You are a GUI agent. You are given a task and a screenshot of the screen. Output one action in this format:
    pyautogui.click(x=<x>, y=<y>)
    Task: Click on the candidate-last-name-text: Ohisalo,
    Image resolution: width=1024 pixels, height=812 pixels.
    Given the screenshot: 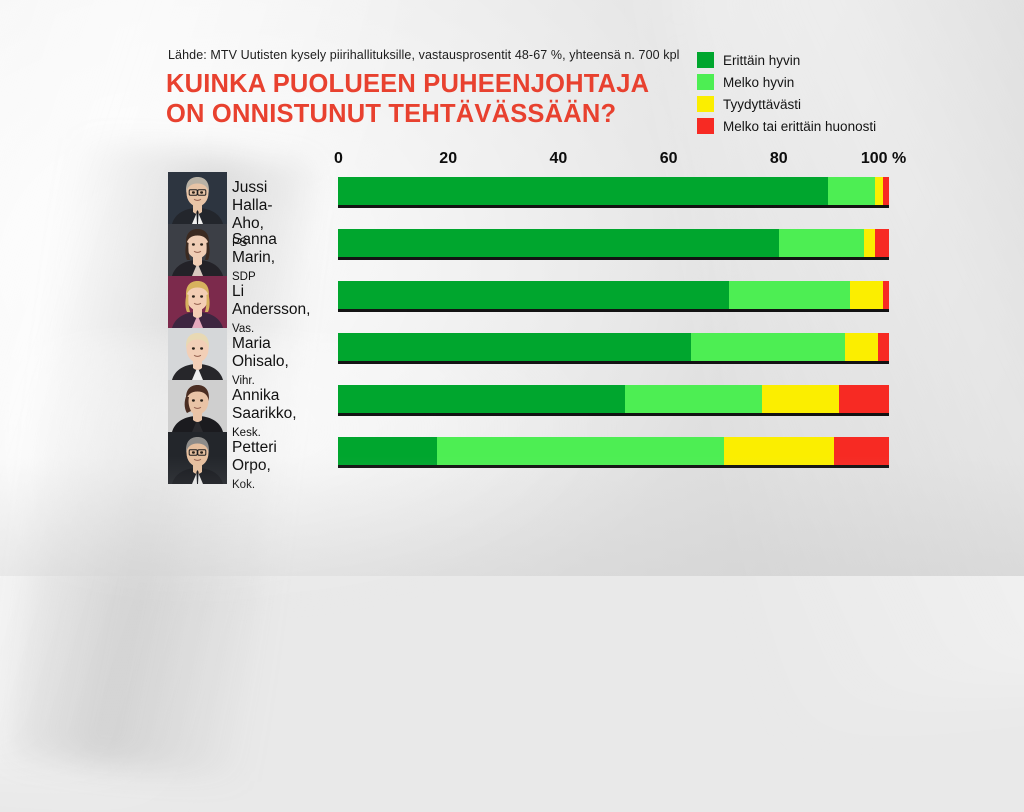 What is the action you would take?
    pyautogui.click(x=260, y=361)
    